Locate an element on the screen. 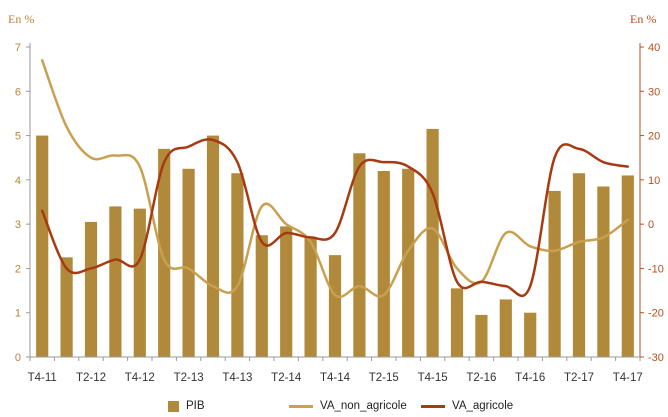 This screenshot has width=668, height=417. left-axis-tick-label: 7 is located at coordinates (18, 48).